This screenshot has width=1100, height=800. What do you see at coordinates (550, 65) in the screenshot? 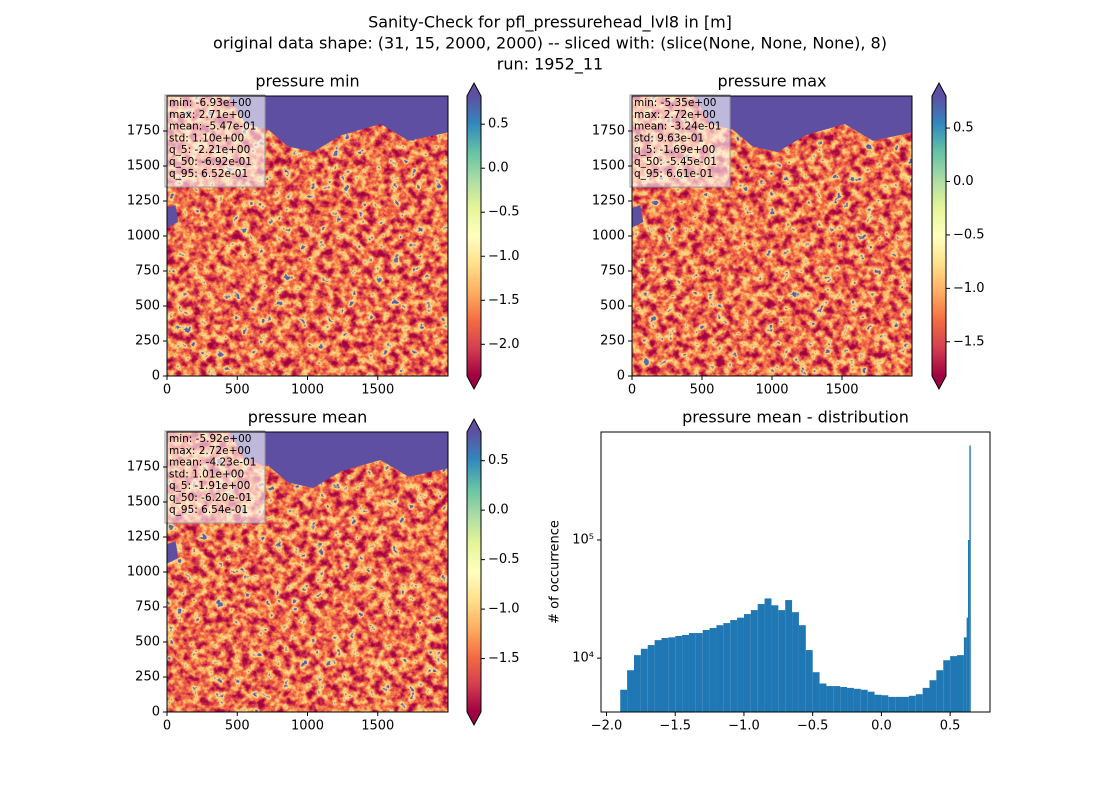
I see `figure-title: run: 1952_11` at bounding box center [550, 65].